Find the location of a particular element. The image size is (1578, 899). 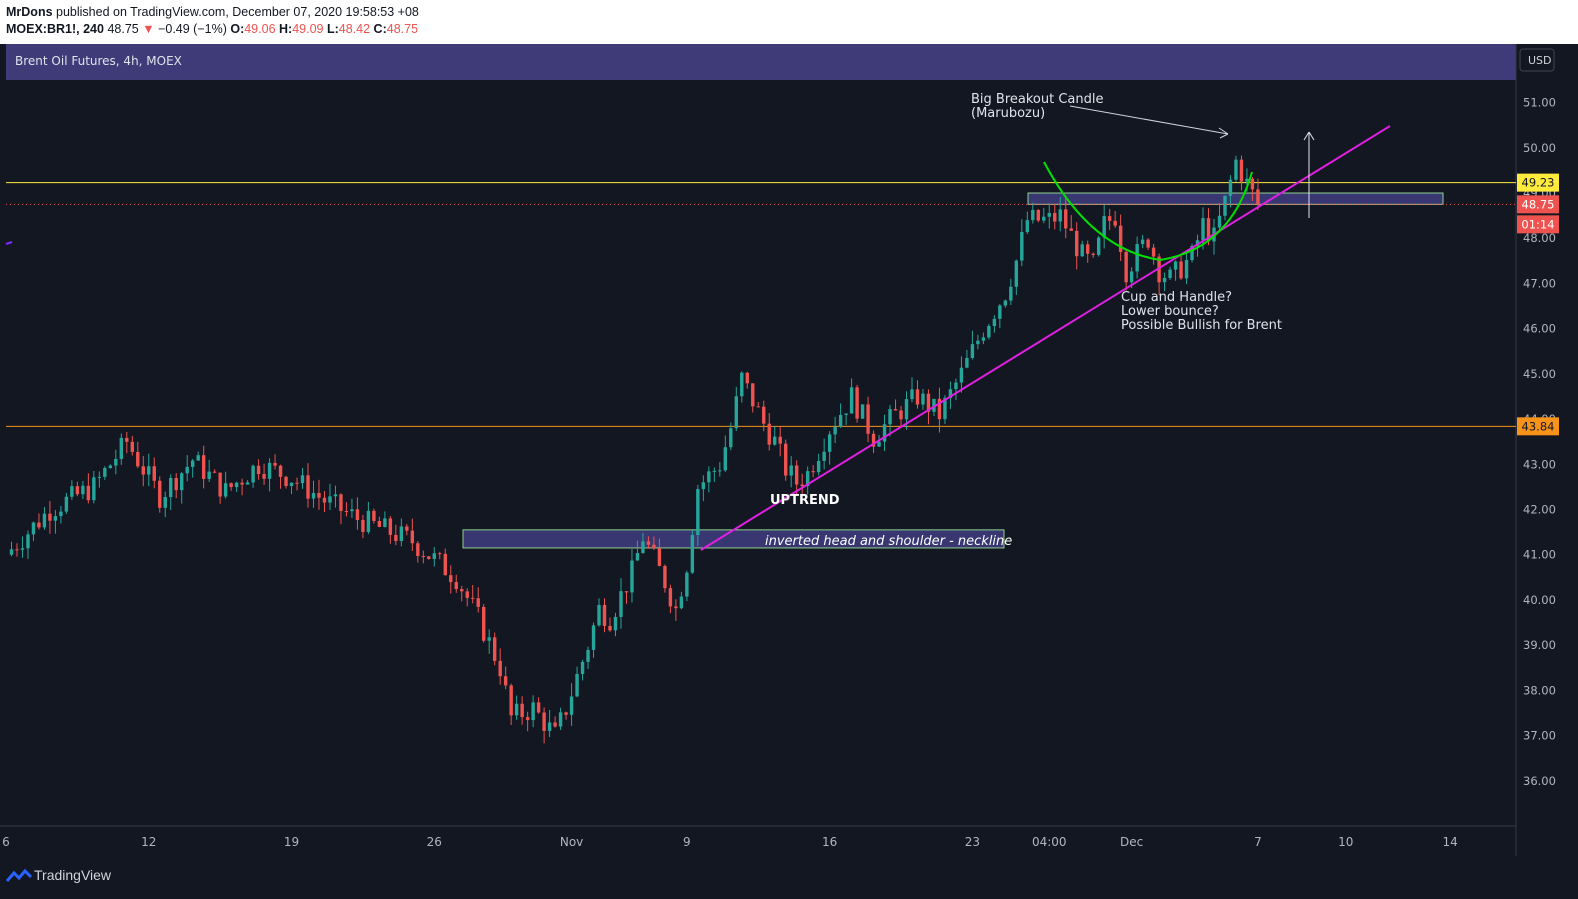

author-name: MrDons is located at coordinates (29, 12).